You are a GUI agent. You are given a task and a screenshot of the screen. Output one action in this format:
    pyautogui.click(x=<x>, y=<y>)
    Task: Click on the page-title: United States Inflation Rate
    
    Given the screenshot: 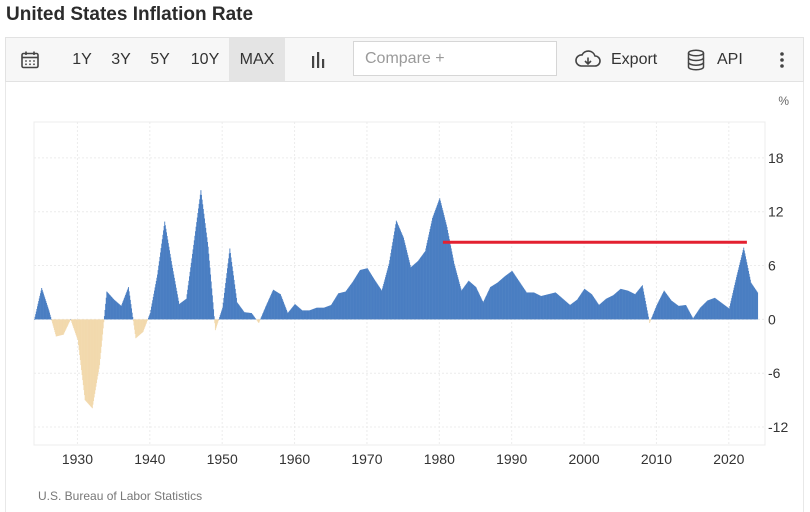 What is the action you would take?
    pyautogui.click(x=130, y=14)
    